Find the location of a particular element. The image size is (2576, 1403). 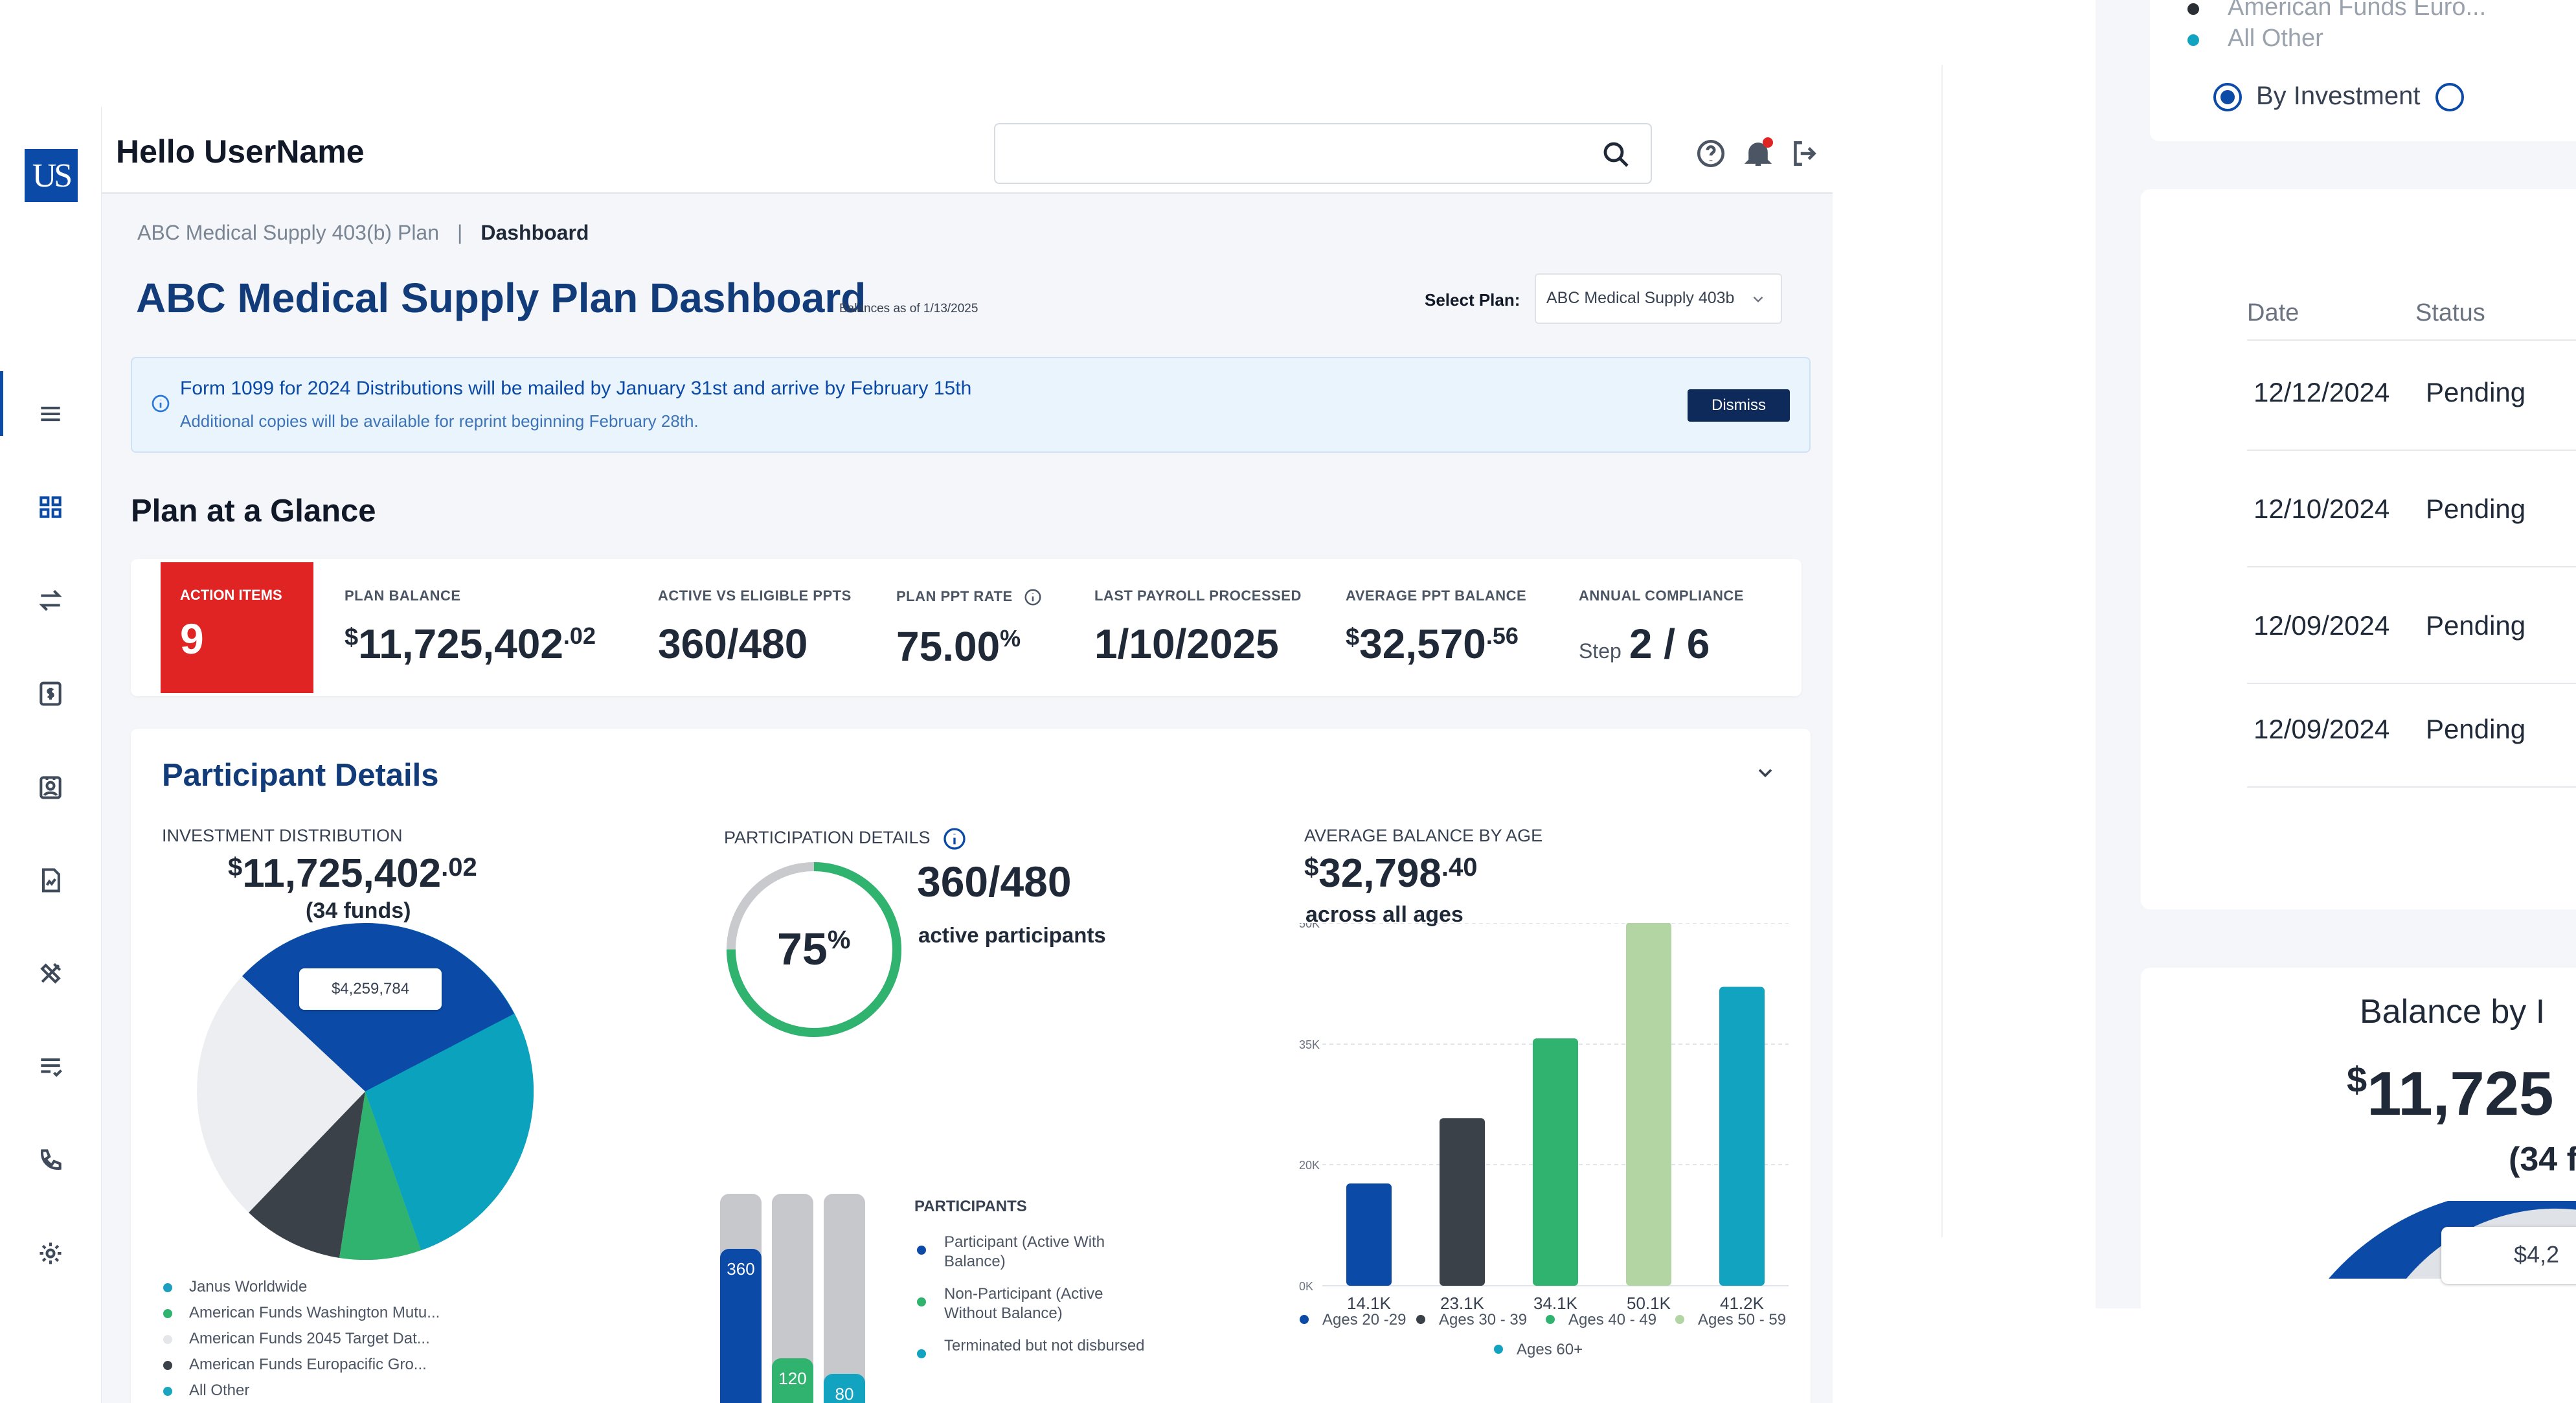

y-tick-label: 20K is located at coordinates (1309, 1165).